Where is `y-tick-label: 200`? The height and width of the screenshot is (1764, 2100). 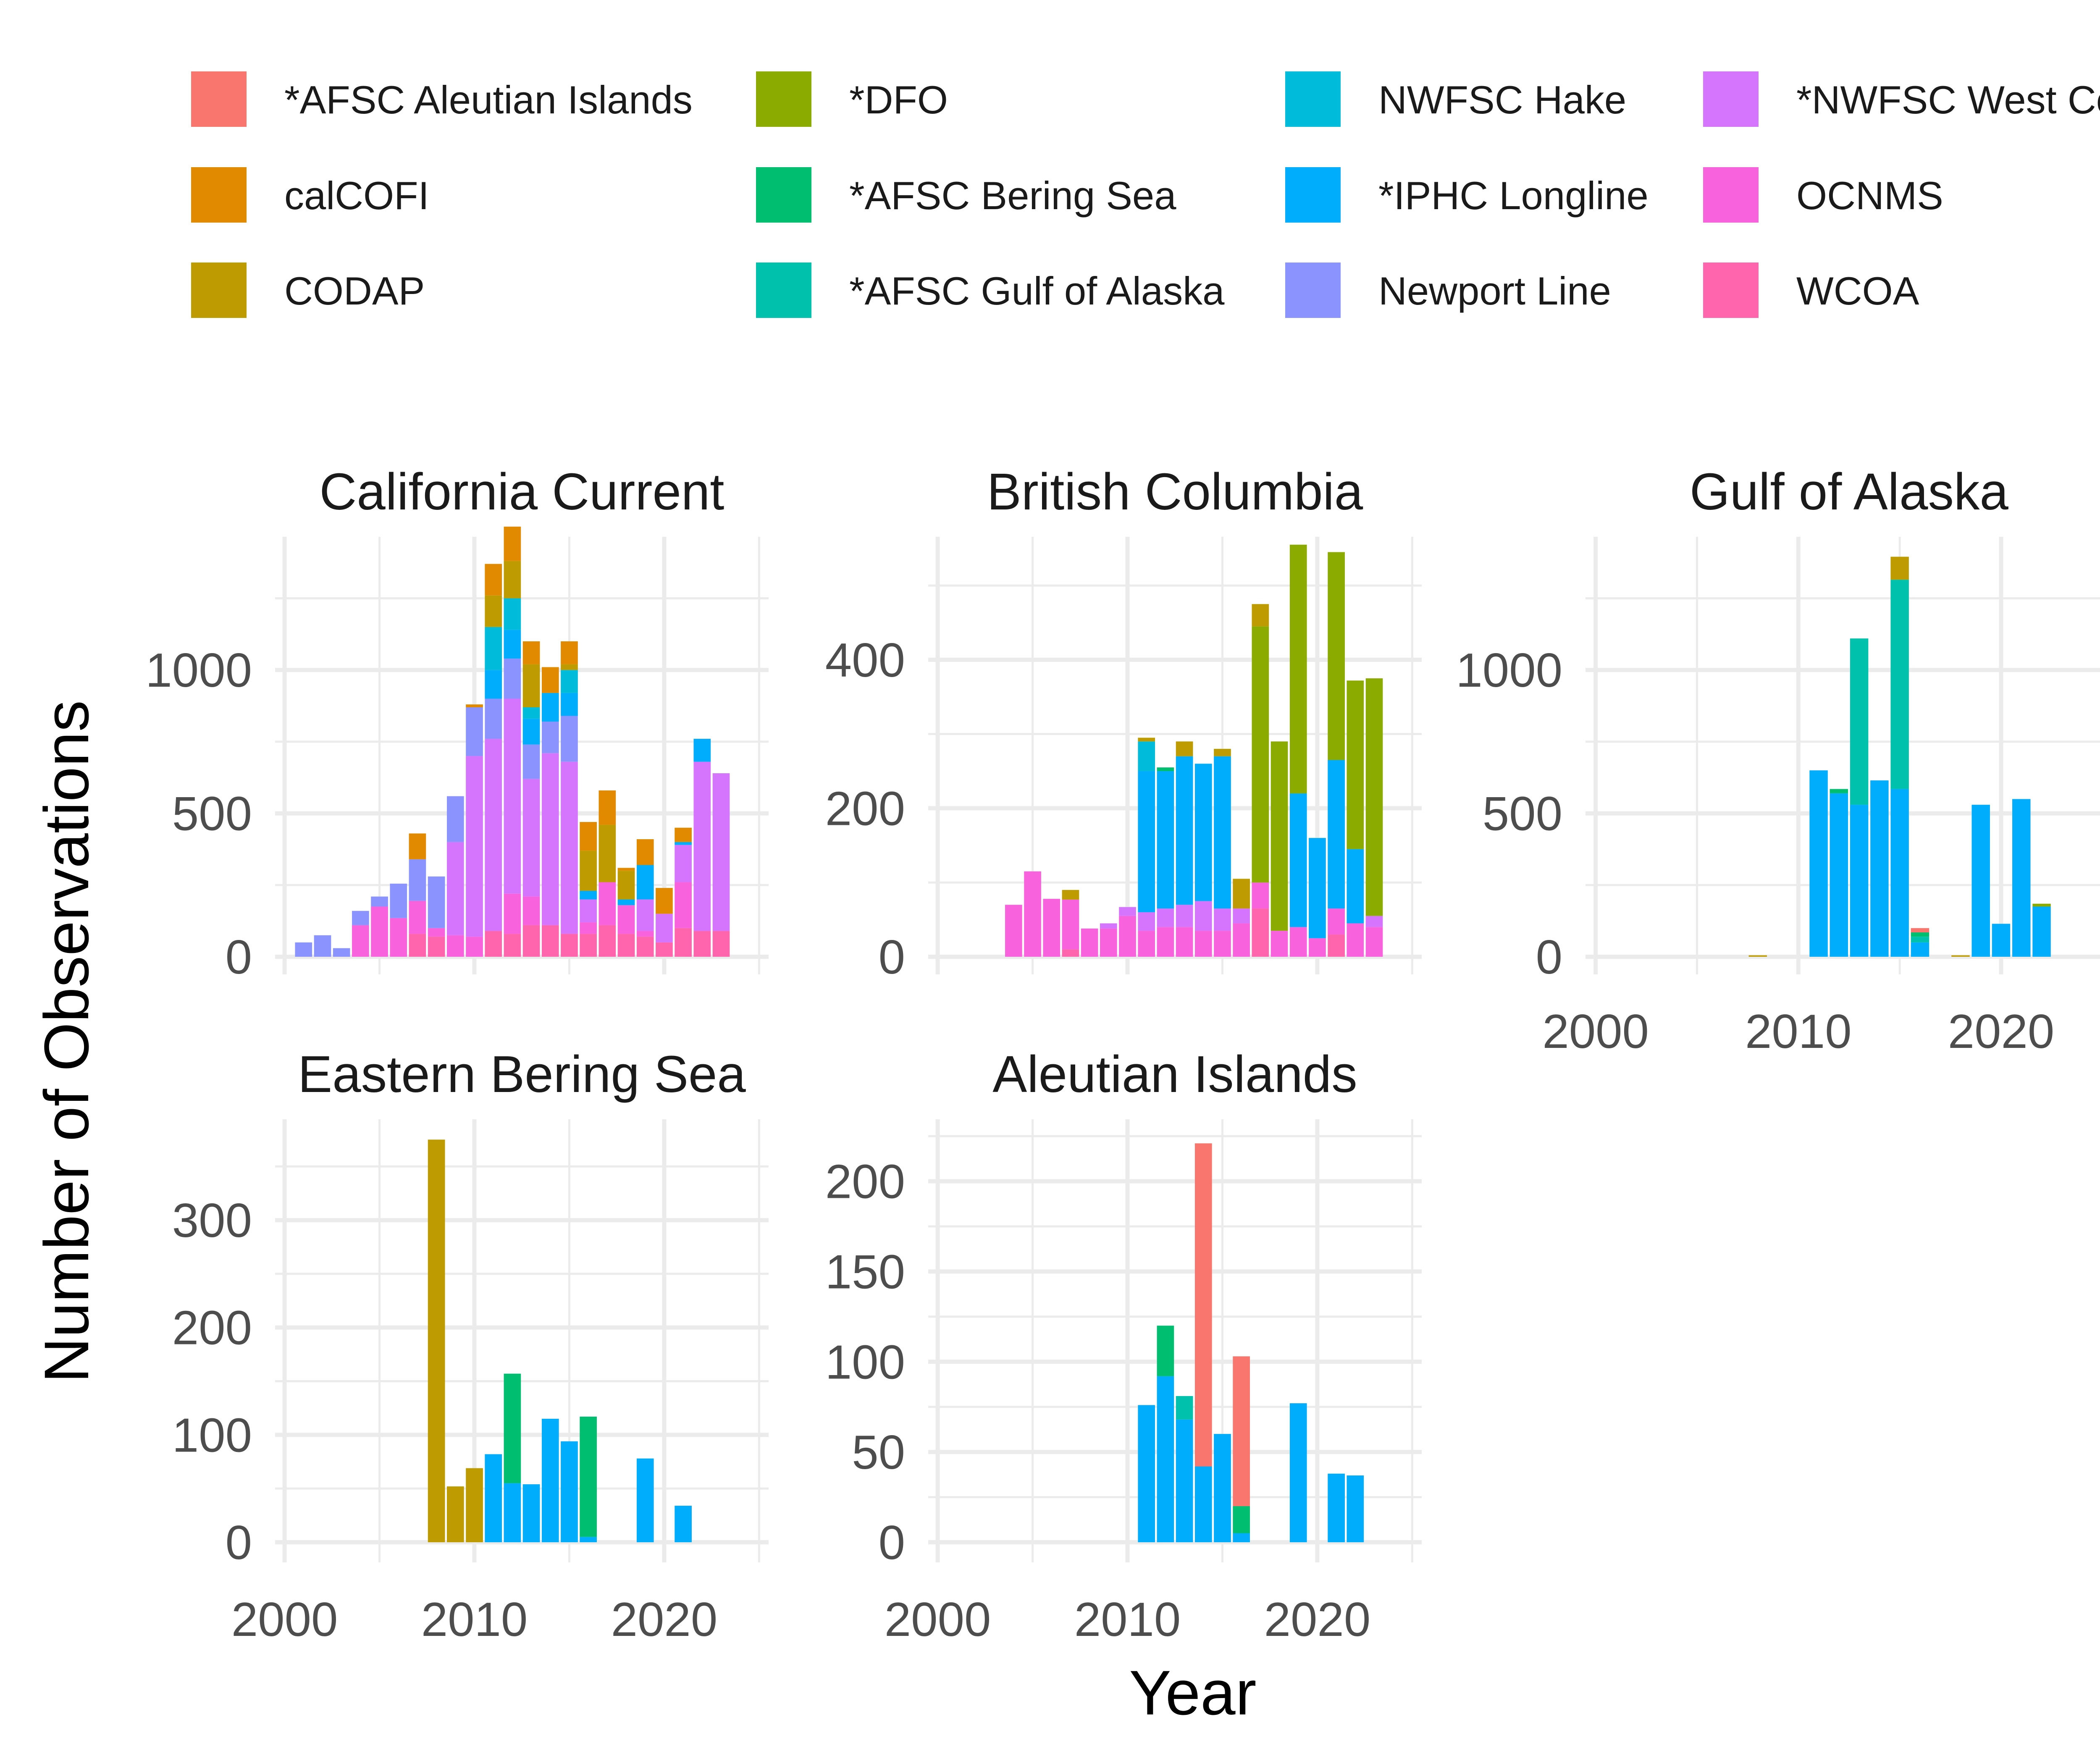 y-tick-label: 200 is located at coordinates (865, 1182).